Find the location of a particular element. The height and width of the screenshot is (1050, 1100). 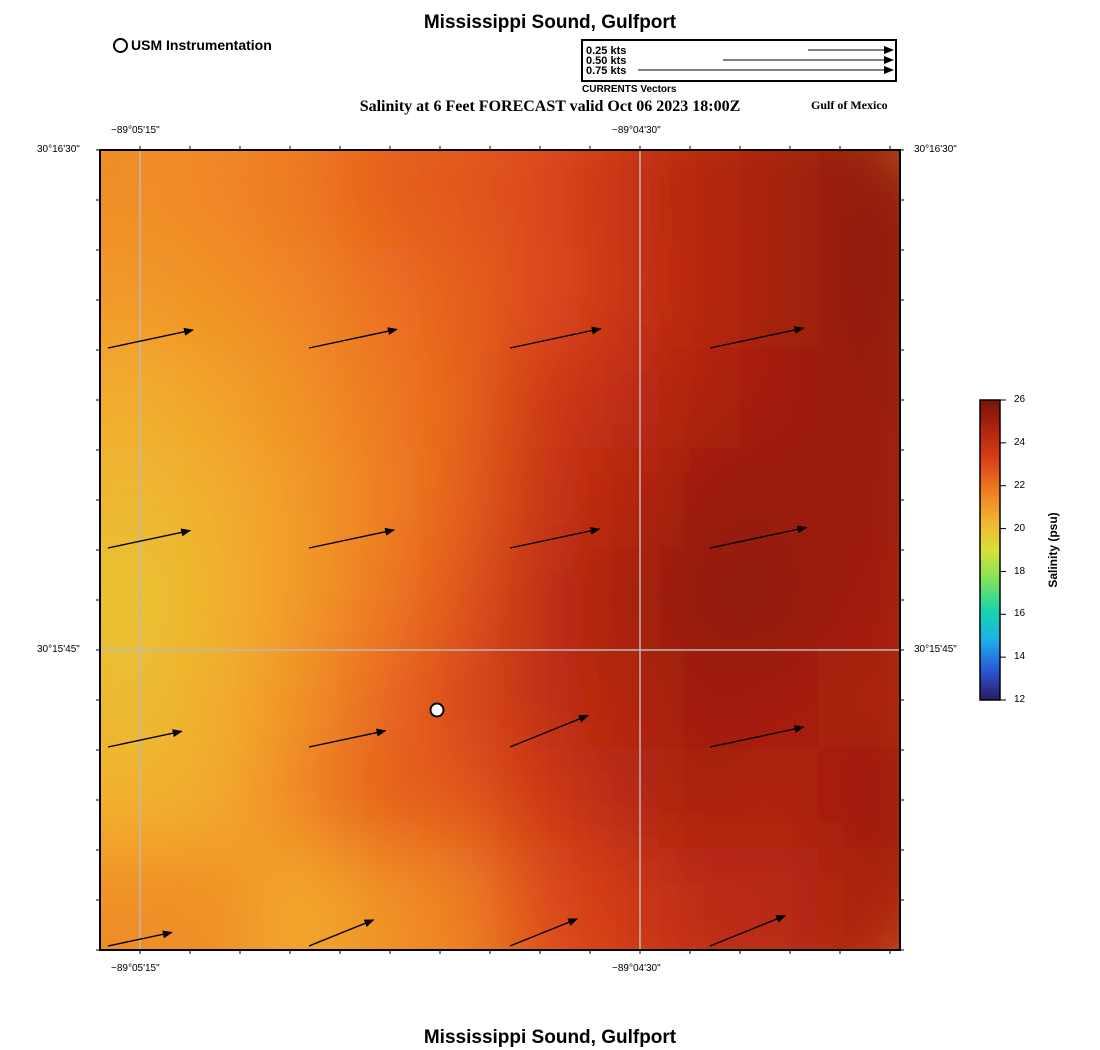

region-label: Gulf of Mexico is located at coordinates (849, 105).